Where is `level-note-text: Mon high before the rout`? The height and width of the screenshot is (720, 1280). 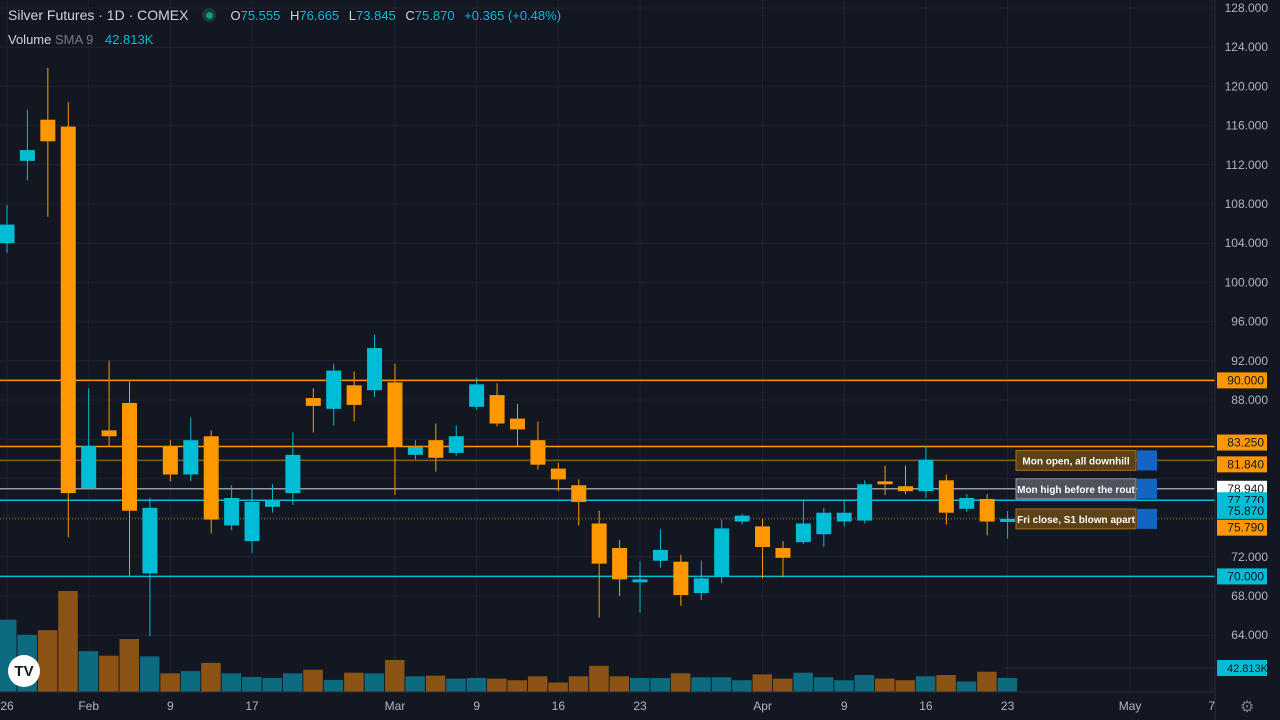
level-note-text: Mon high before the rout is located at coordinates (1076, 490).